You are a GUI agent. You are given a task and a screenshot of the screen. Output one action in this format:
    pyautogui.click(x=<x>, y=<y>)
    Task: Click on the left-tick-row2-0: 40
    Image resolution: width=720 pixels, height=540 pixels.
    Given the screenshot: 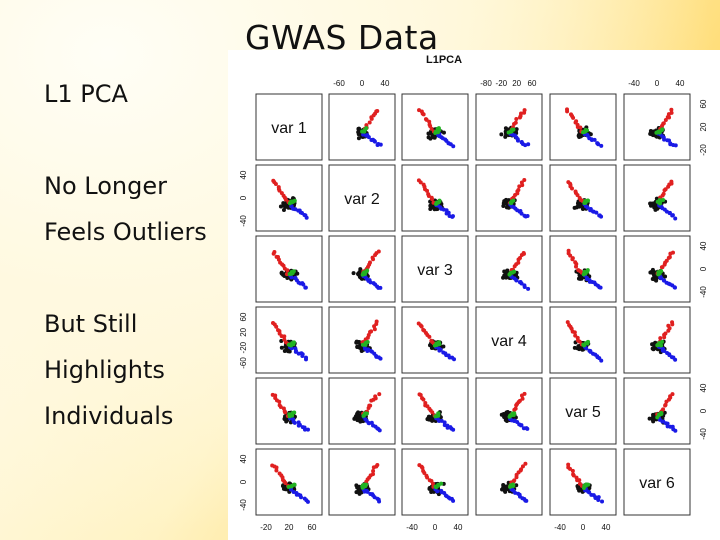 What is the action you would take?
    pyautogui.click(x=243, y=174)
    